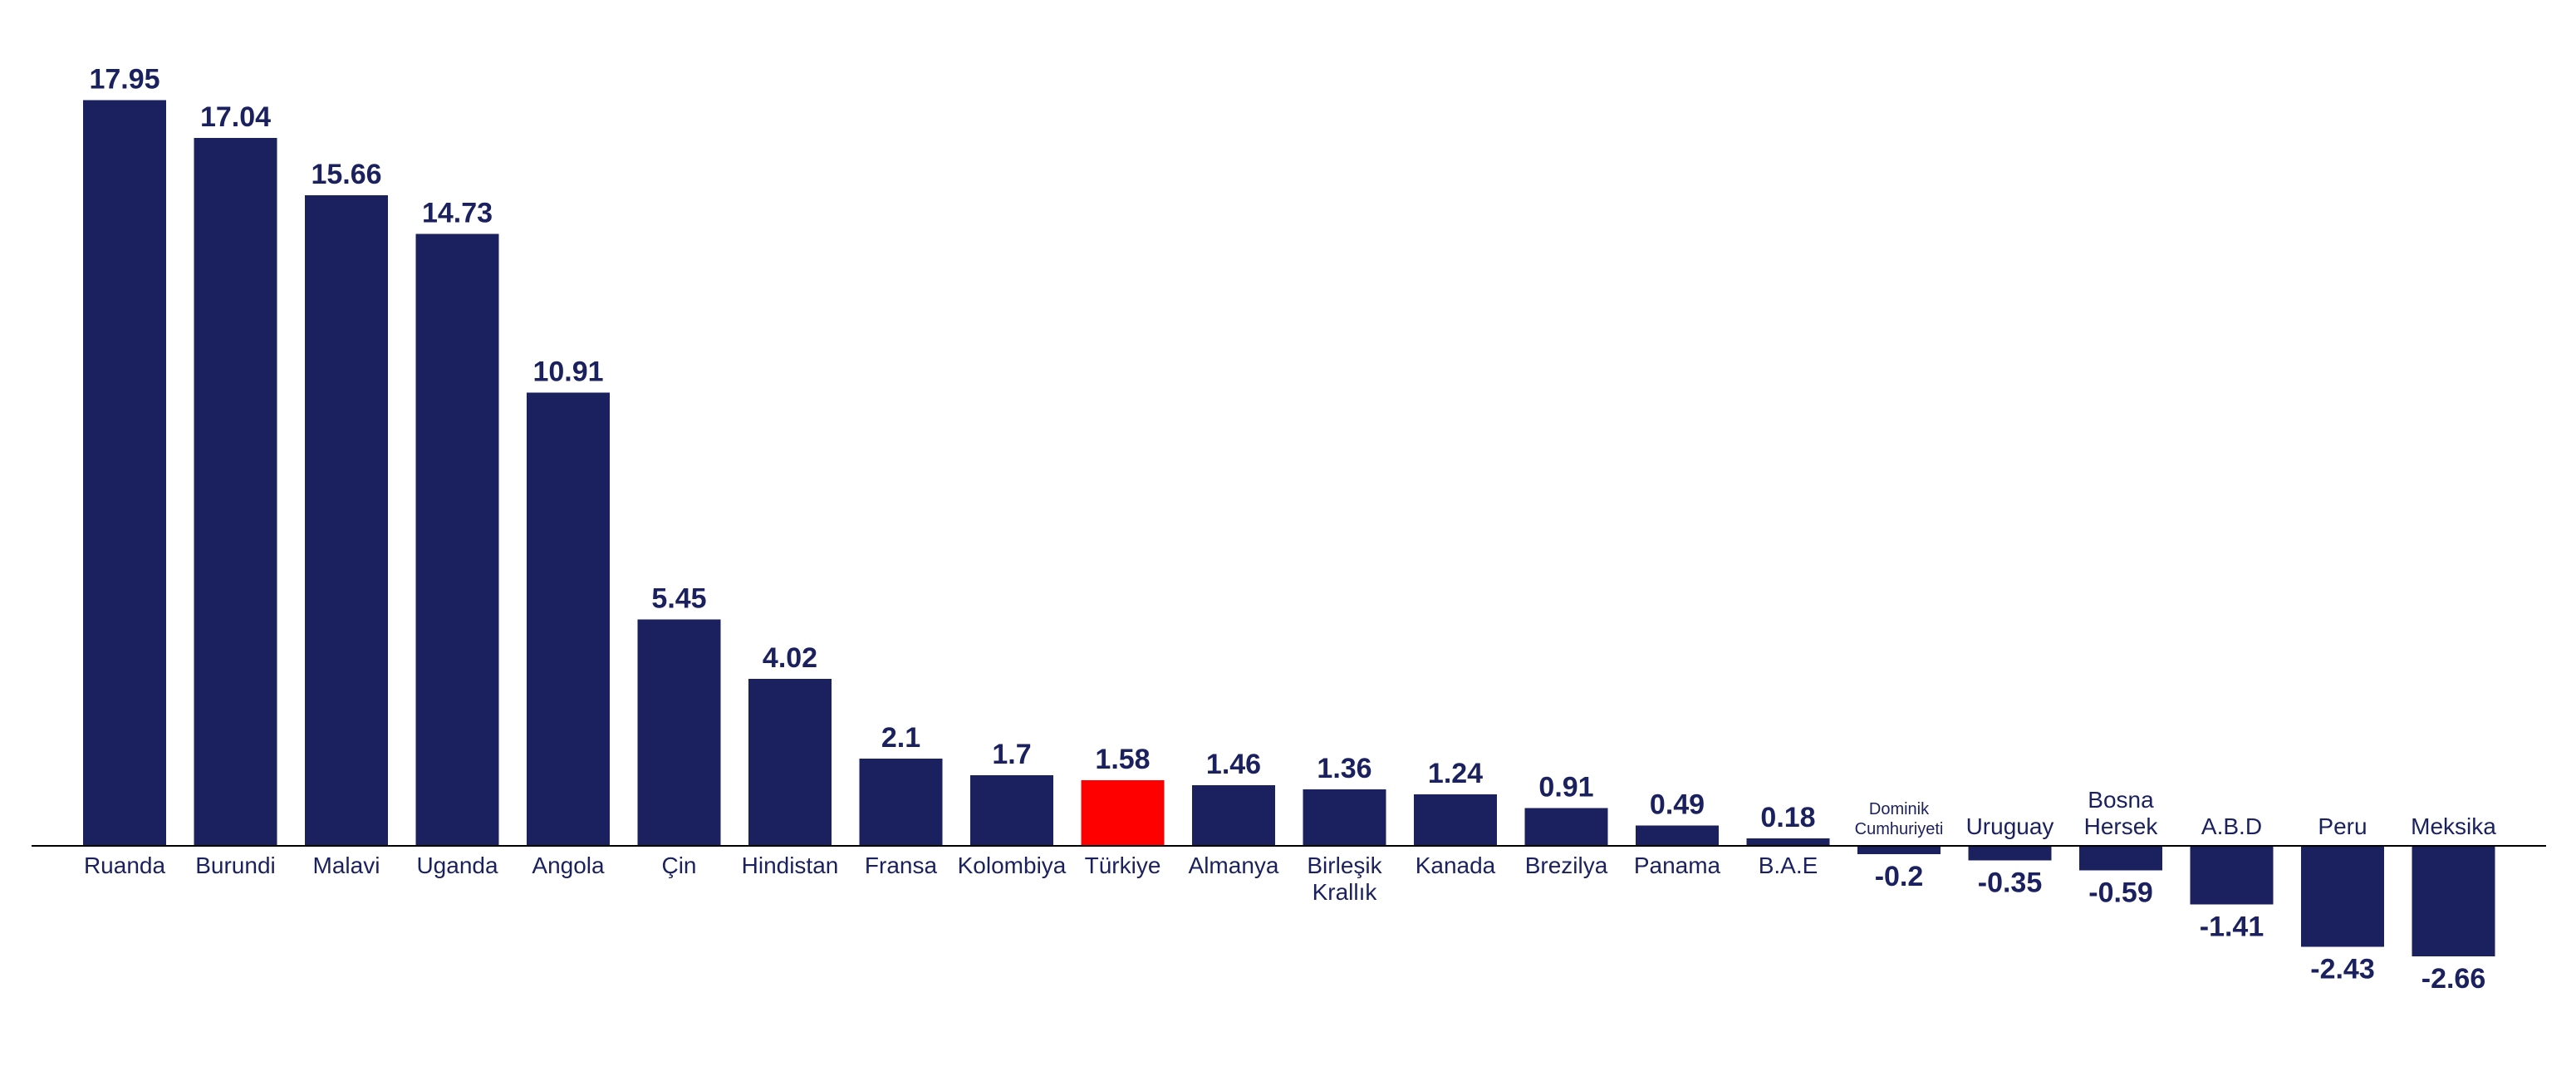 This screenshot has height=1081, width=2576. I want to click on value-label-hindistan: 4.02, so click(790, 658).